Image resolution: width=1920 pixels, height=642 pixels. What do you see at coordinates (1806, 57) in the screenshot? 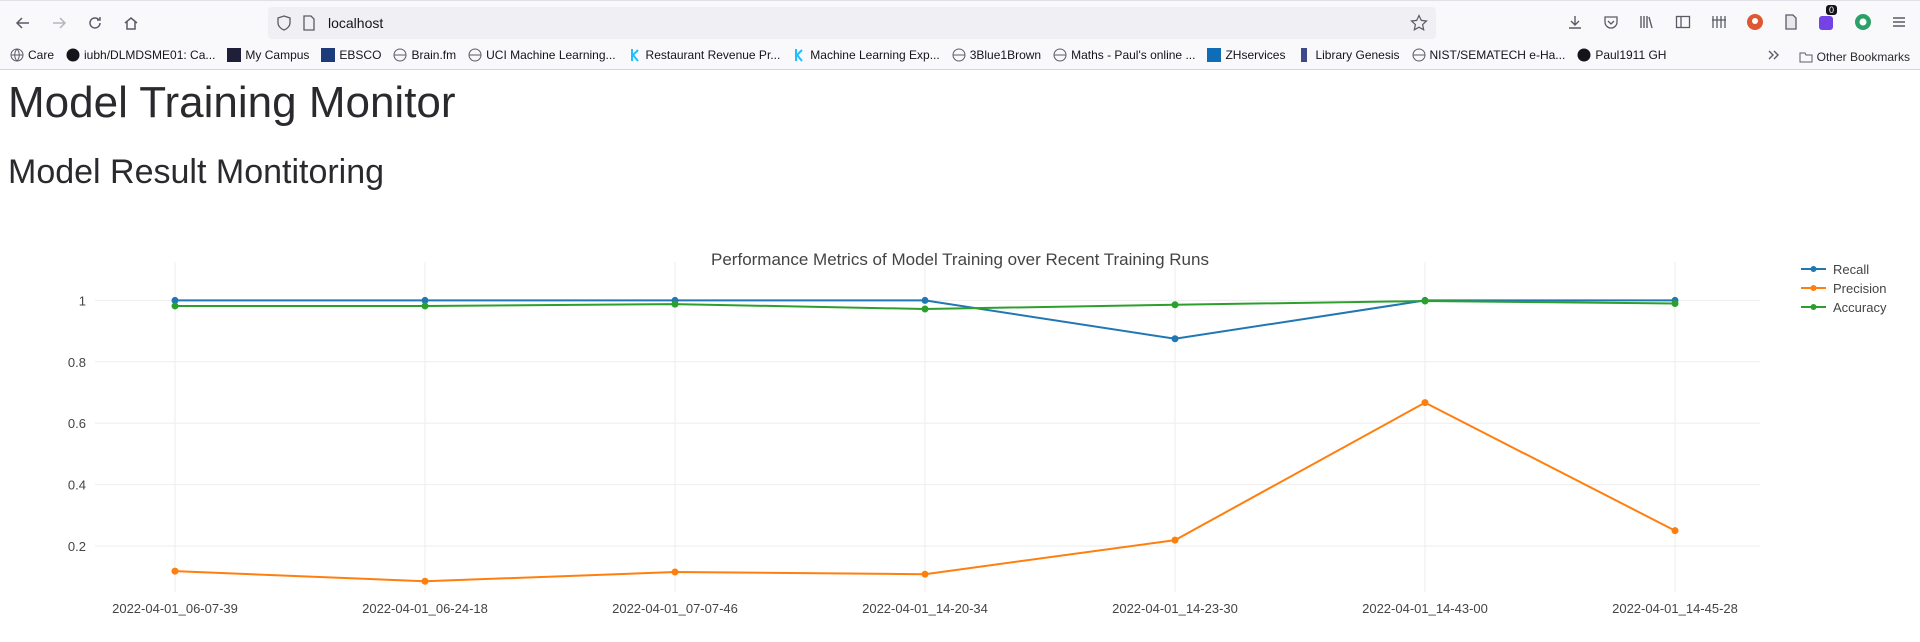
I see `folder-icon` at bounding box center [1806, 57].